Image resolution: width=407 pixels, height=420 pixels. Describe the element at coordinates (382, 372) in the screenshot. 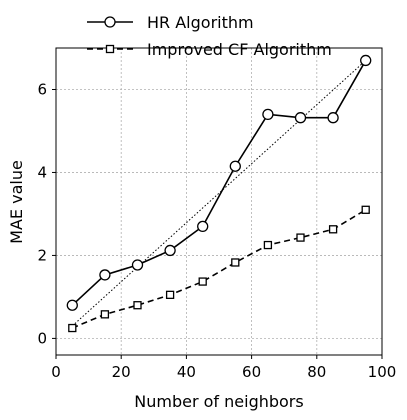

I see `x-tick-label: 100` at that location.